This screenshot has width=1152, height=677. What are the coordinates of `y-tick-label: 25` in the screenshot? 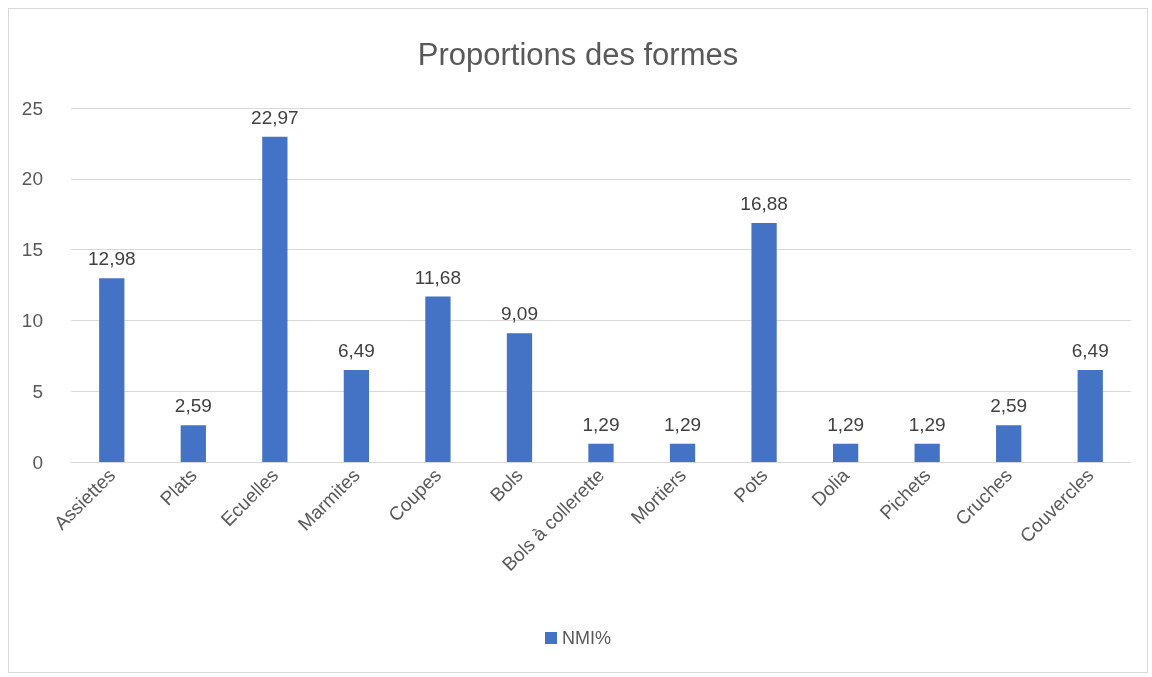 It's located at (32, 108).